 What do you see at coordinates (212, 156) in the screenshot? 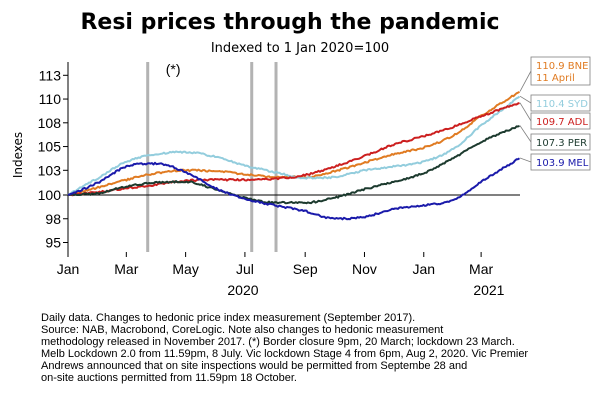
I see `event-lines: (*)` at bounding box center [212, 156].